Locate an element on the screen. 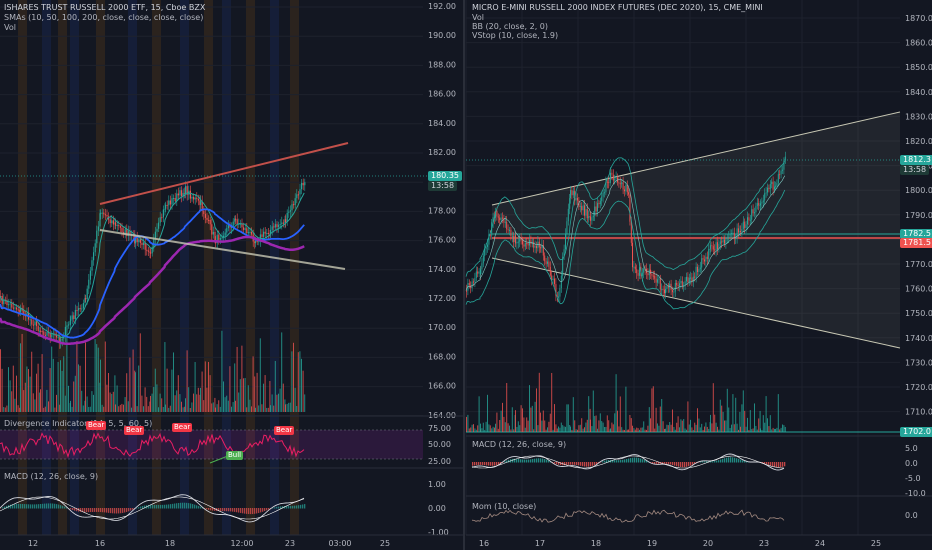  right-mom-legend: Mom (10, close) is located at coordinates (504, 506).